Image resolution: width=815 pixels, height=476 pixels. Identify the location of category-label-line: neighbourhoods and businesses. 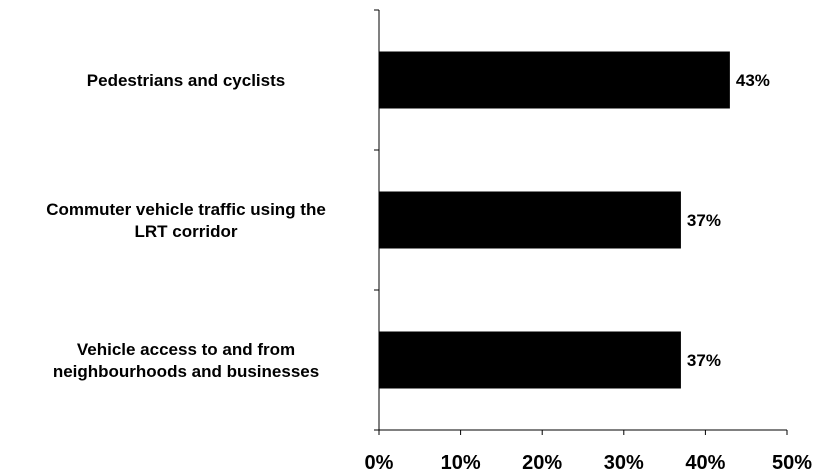
(186, 371).